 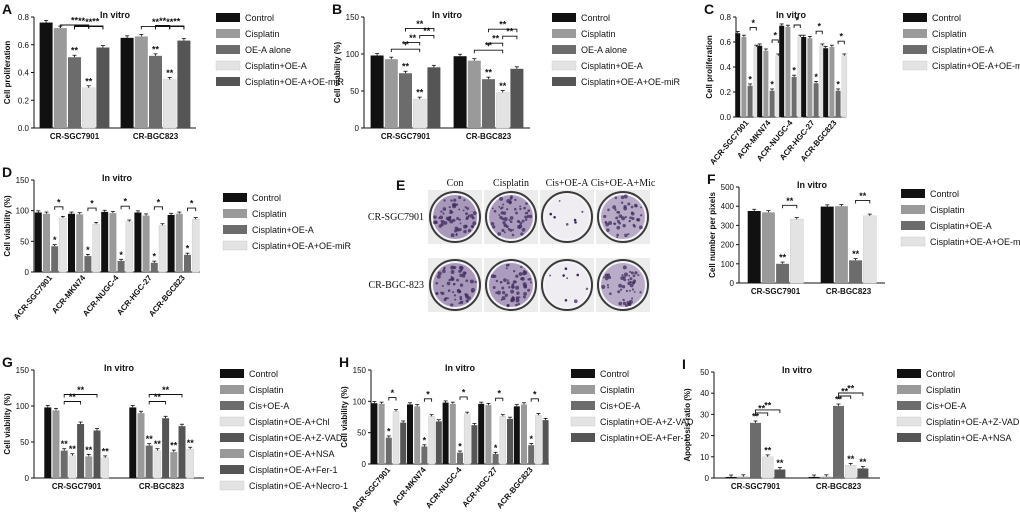 I want to click on bar-cisplatin, so click(x=60, y=78).